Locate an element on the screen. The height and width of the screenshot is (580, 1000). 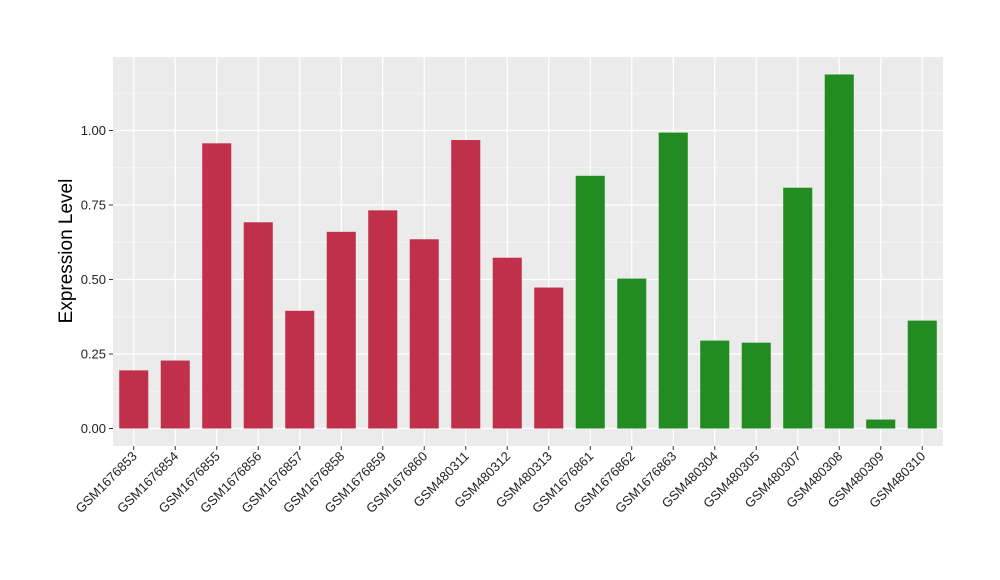
y-tick-label: 1.00 is located at coordinates (93, 130).